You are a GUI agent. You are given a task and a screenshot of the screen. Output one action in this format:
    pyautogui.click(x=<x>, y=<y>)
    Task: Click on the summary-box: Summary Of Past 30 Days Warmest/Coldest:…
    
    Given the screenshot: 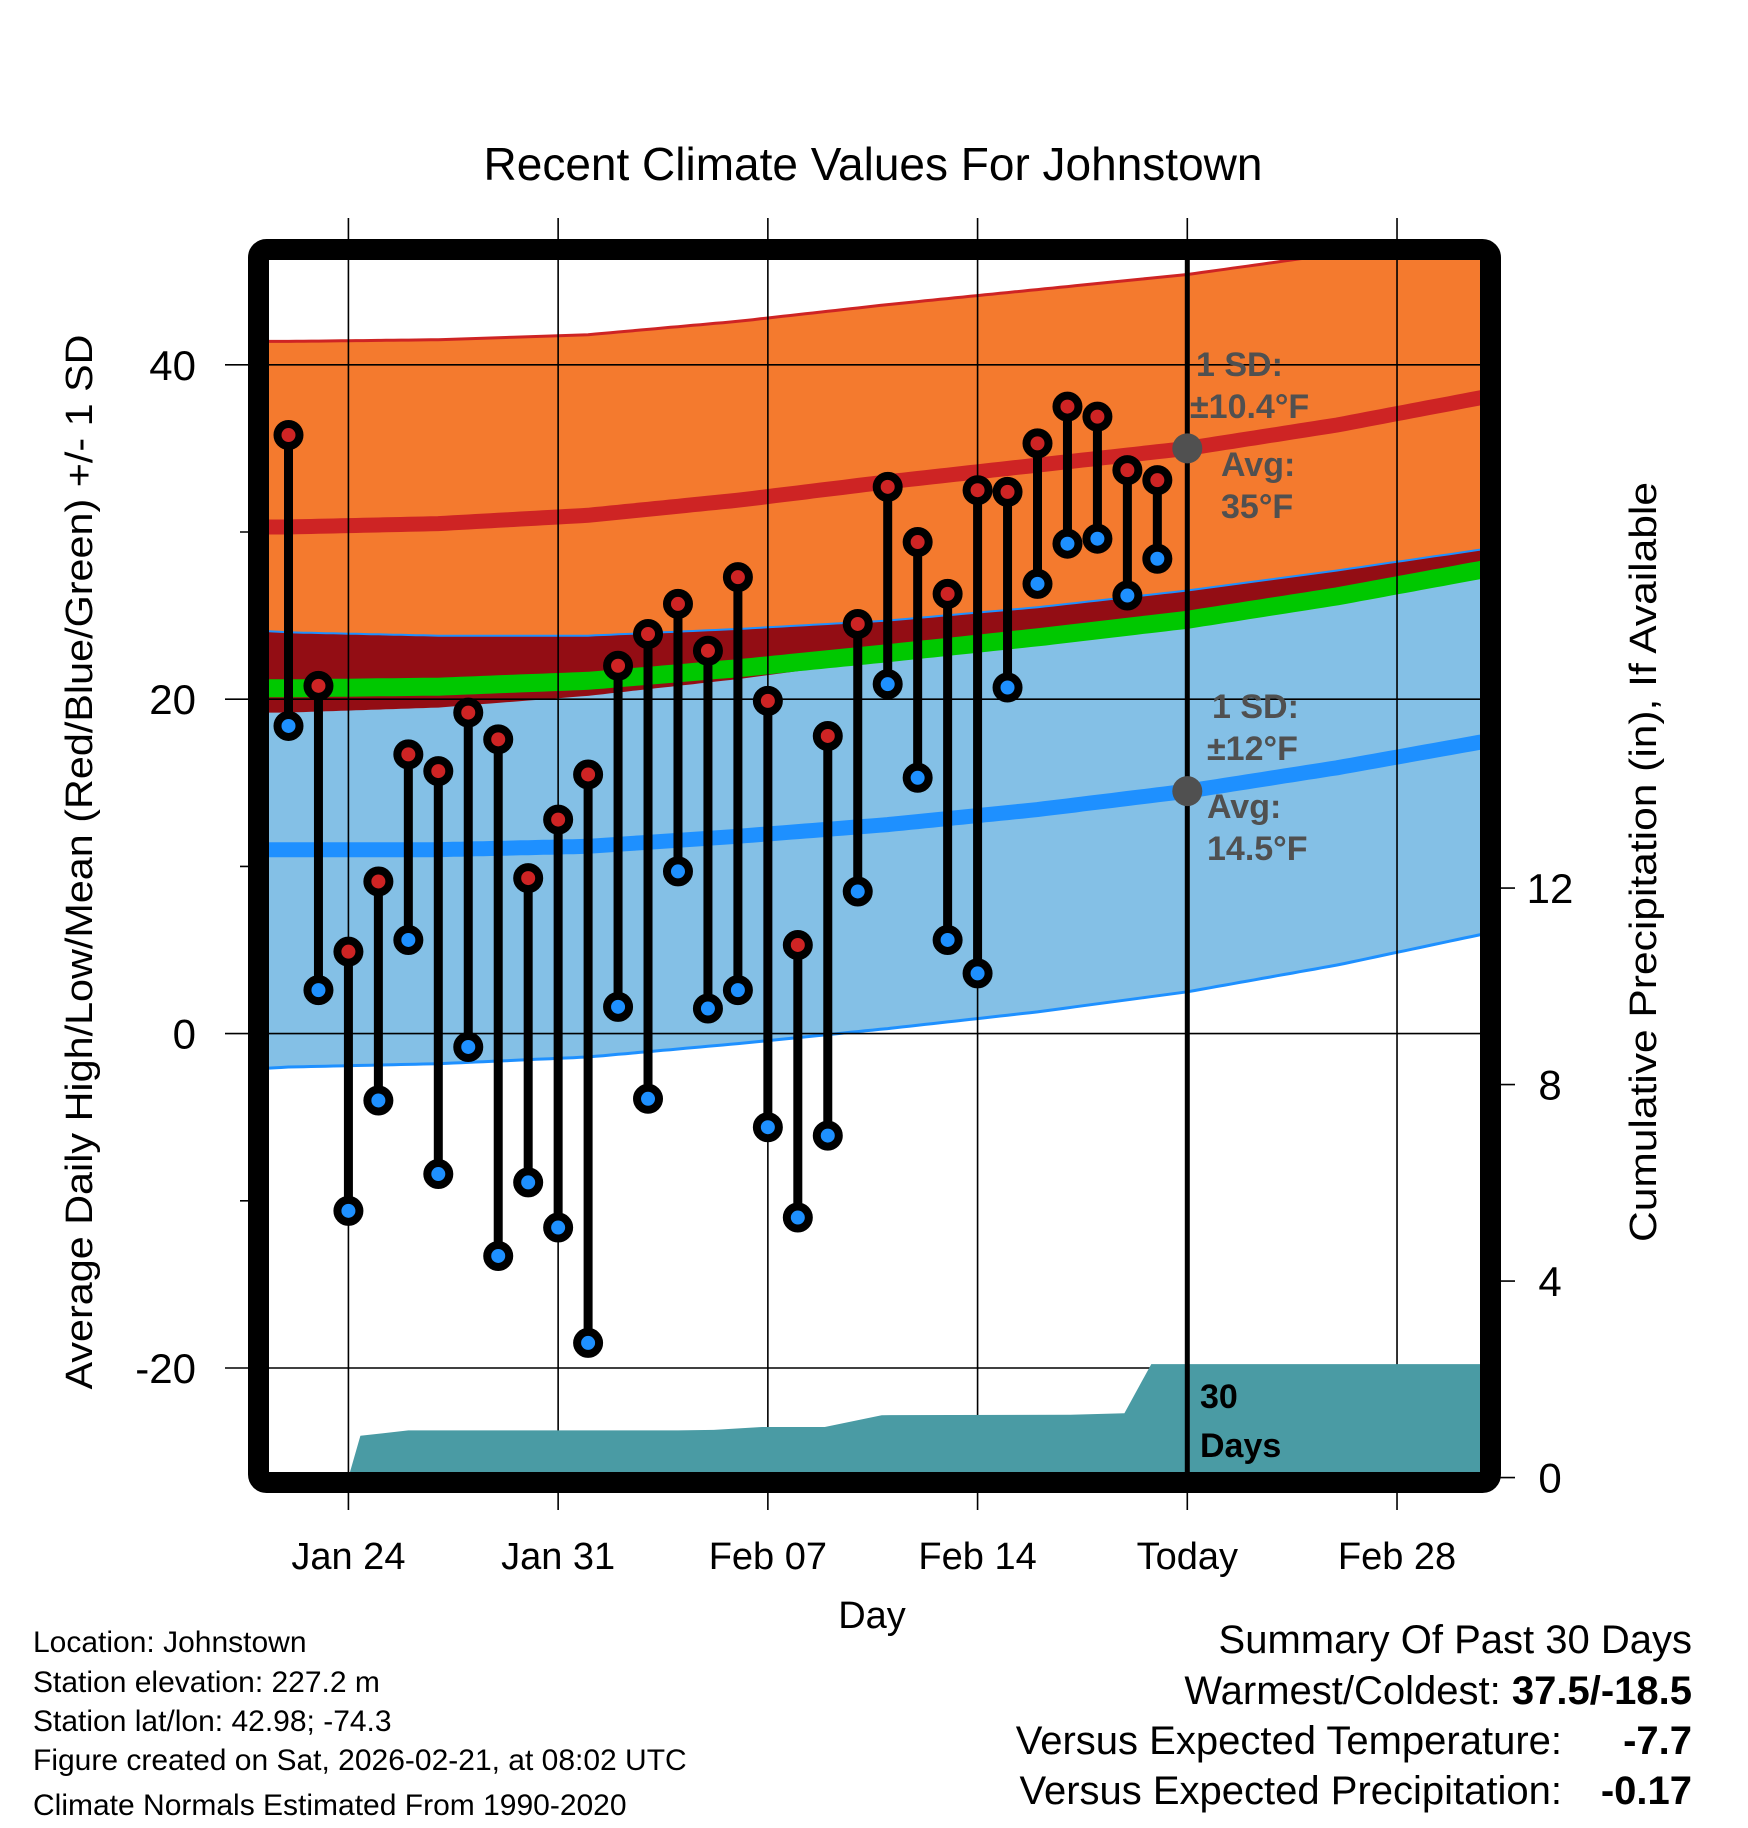 What is the action you would take?
    pyautogui.click(x=1354, y=1715)
    